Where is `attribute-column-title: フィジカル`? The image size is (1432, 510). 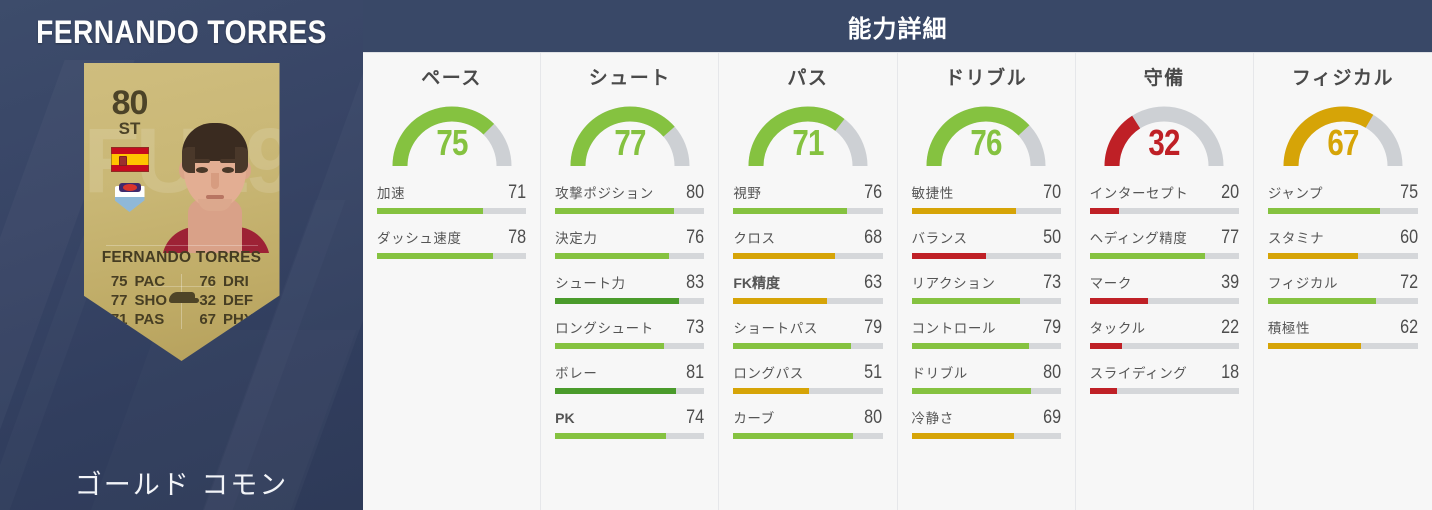
attribute-column-title: フィジカル is located at coordinates (1342, 78).